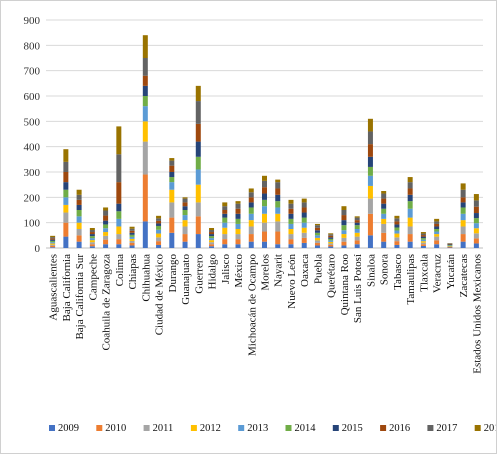  Describe the element at coordinates (442, 428) in the screenshot. I see `legend-item: 2017` at that location.